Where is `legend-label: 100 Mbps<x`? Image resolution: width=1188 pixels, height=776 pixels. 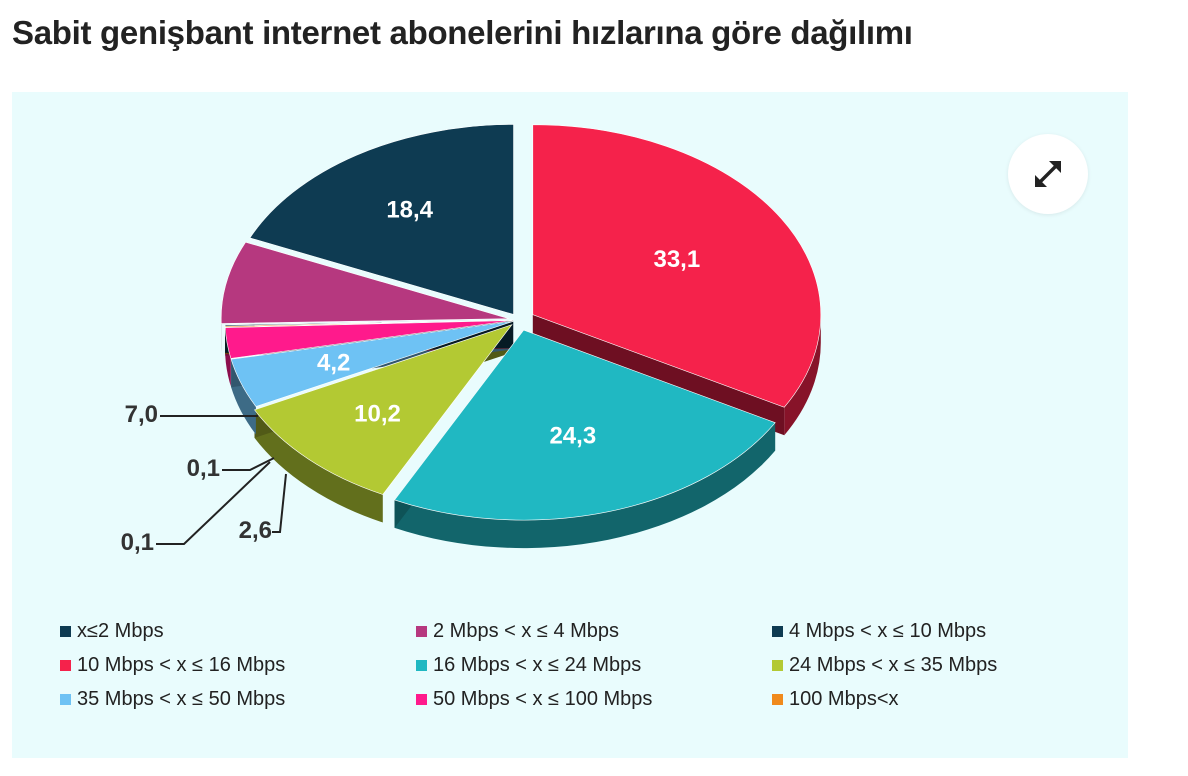 legend-label: 100 Mbps<x is located at coordinates (844, 698).